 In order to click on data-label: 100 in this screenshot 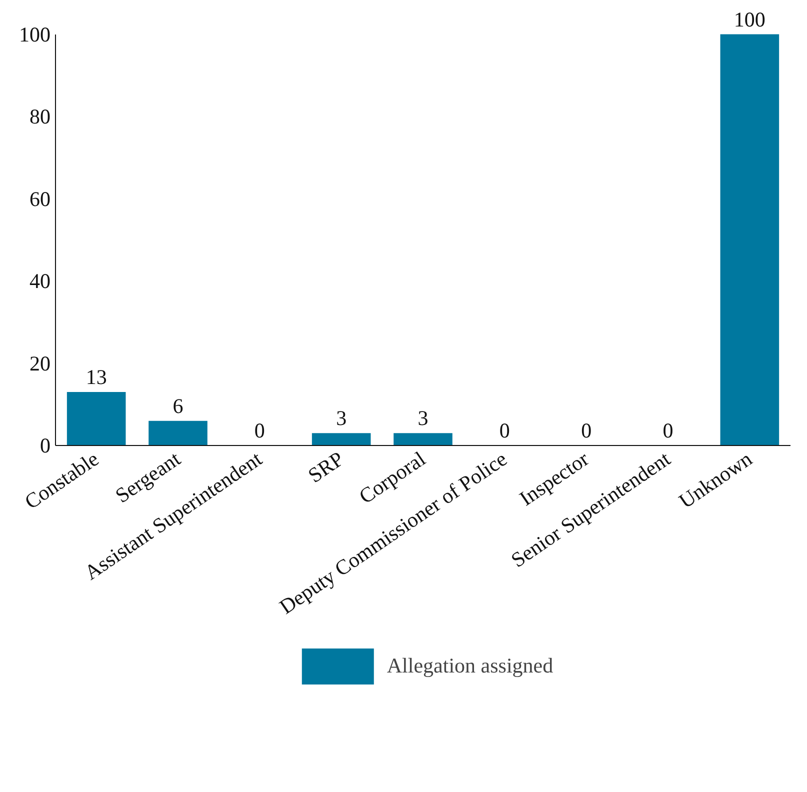, I will do `click(750, 19)`.